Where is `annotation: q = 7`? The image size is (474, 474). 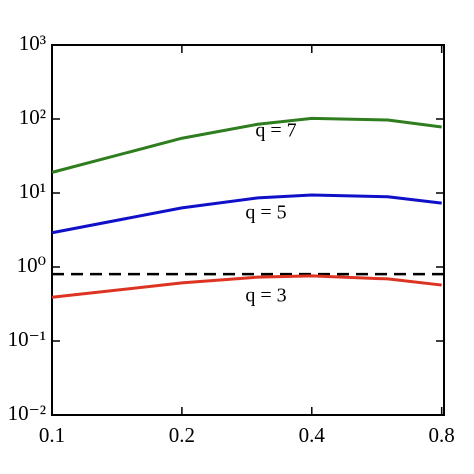 annotation: q = 7 is located at coordinates (275, 131).